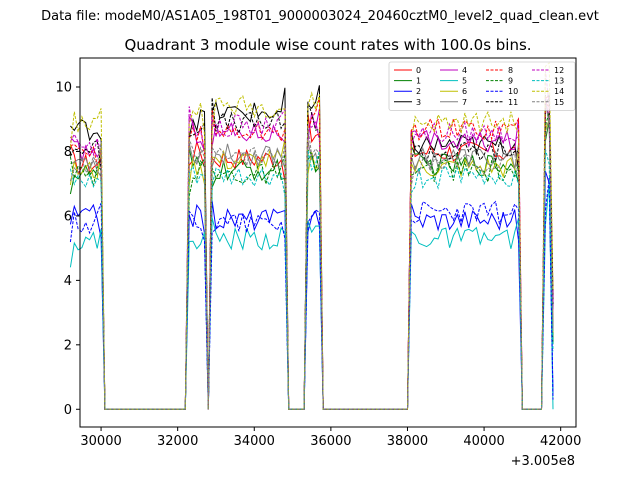 The width and height of the screenshot is (640, 480). I want to click on x-tick-label: 34000, so click(254, 441).